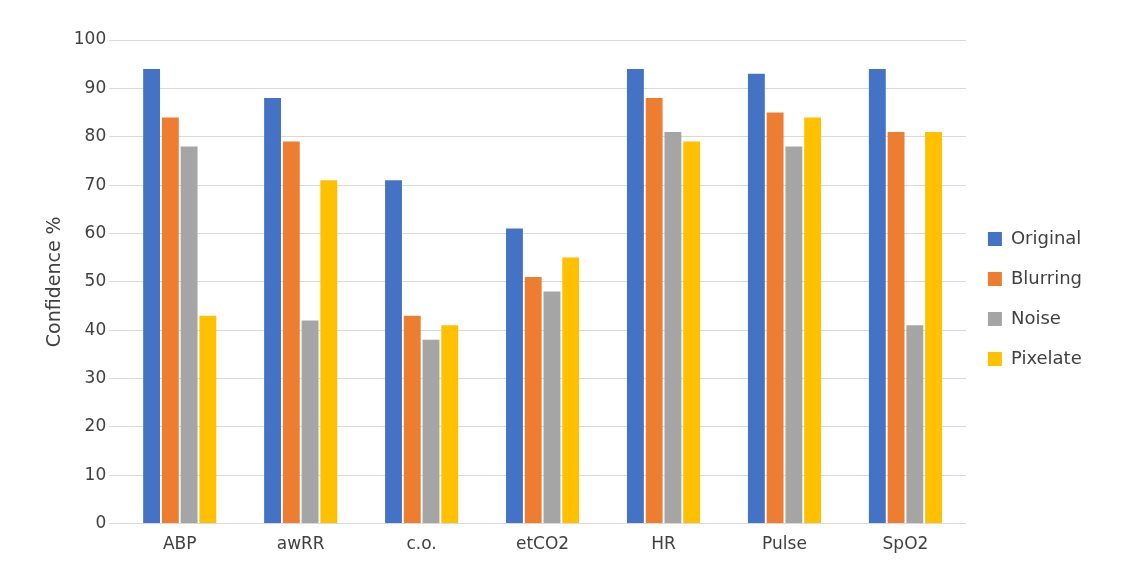 The width and height of the screenshot is (1132, 588). I want to click on y-tick-label: 100, so click(90, 38).